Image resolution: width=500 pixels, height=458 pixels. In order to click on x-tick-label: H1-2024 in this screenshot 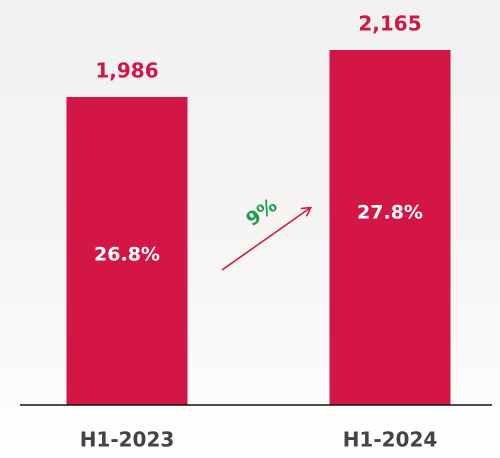, I will do `click(390, 440)`.